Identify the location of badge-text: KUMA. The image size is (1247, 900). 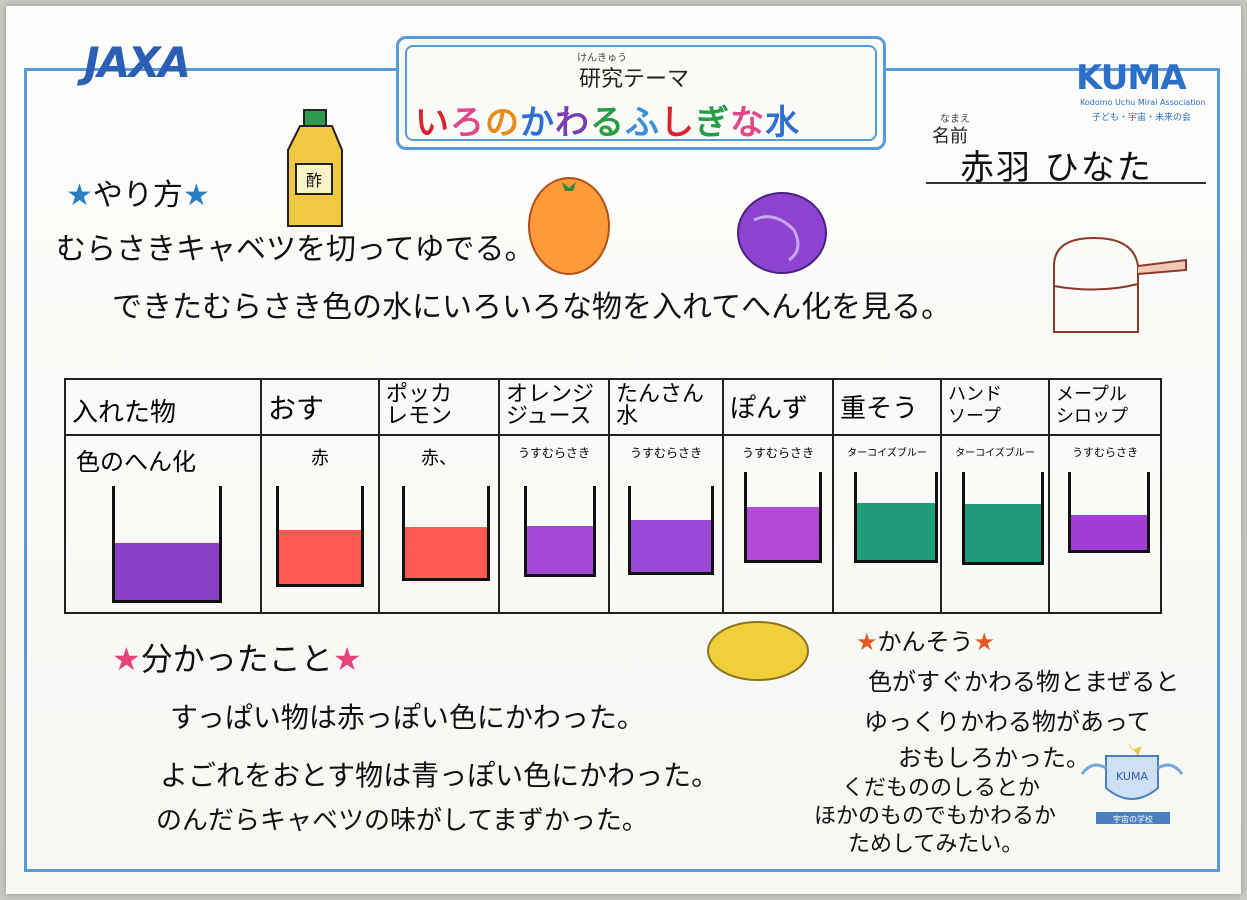
(1132, 776).